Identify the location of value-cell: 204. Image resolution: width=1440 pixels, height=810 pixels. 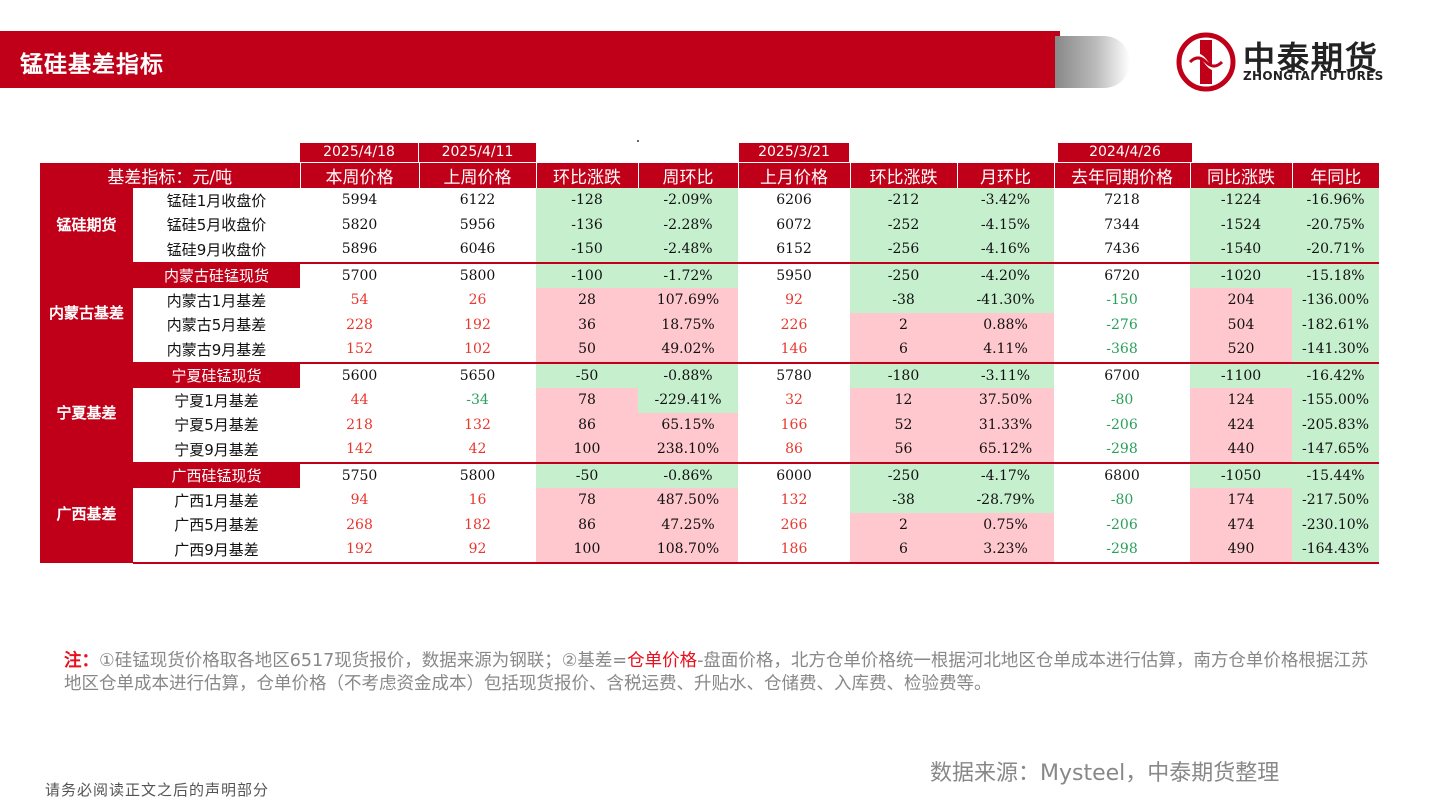
(1241, 300).